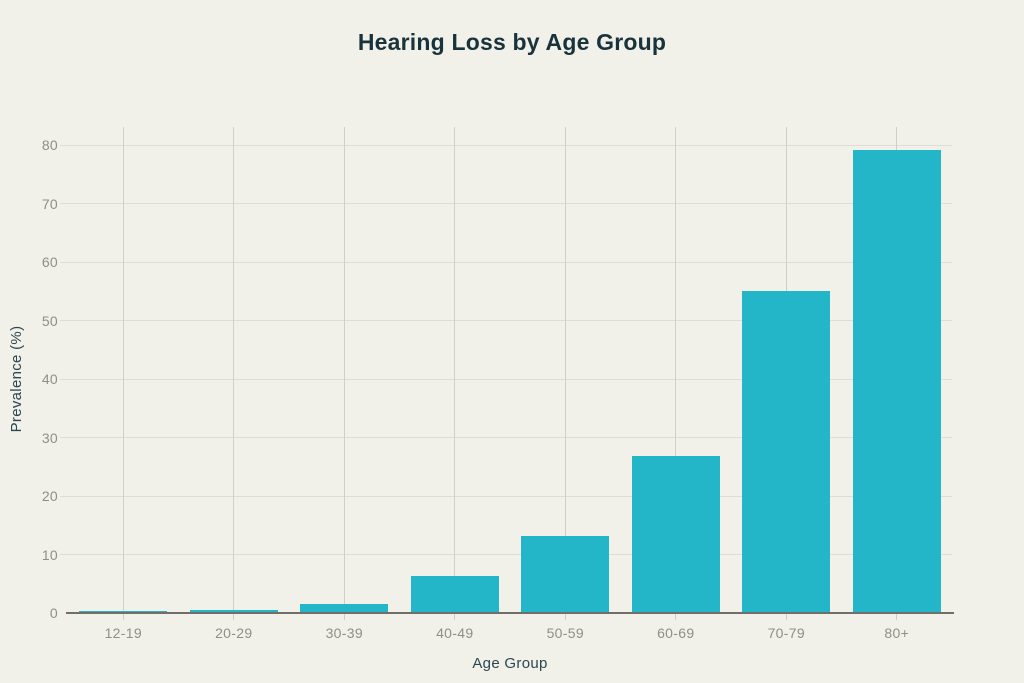 The image size is (1024, 683). I want to click on x-tick-mark-80+, so click(897, 617).